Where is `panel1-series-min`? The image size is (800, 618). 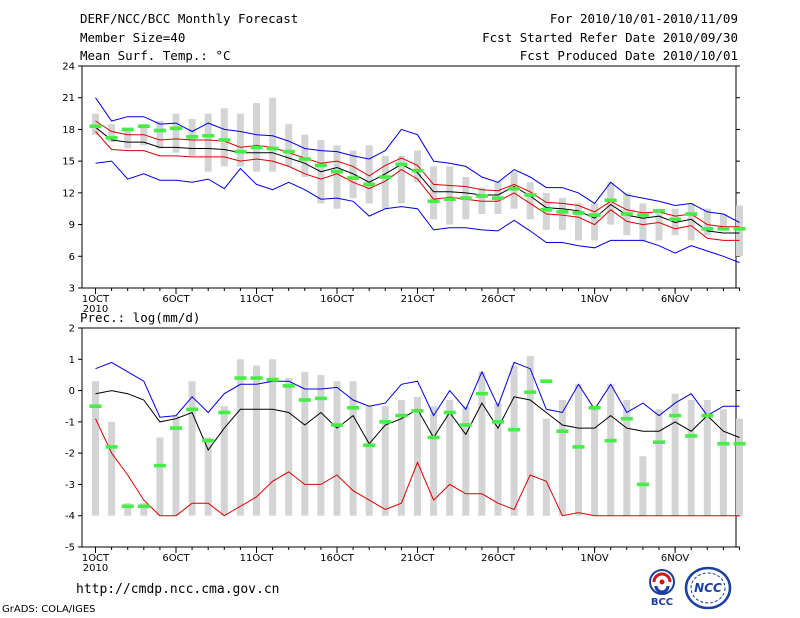
panel1-series-min is located at coordinates (417, 212).